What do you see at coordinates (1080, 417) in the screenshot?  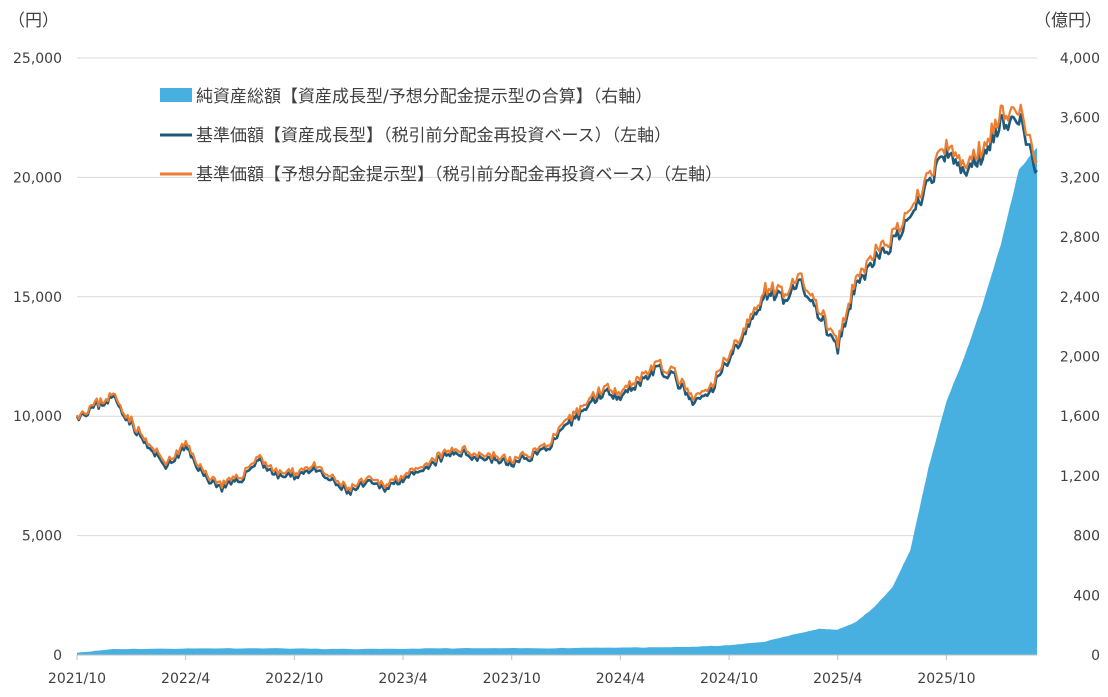 I see `right-tick-label: 1,600` at bounding box center [1080, 417].